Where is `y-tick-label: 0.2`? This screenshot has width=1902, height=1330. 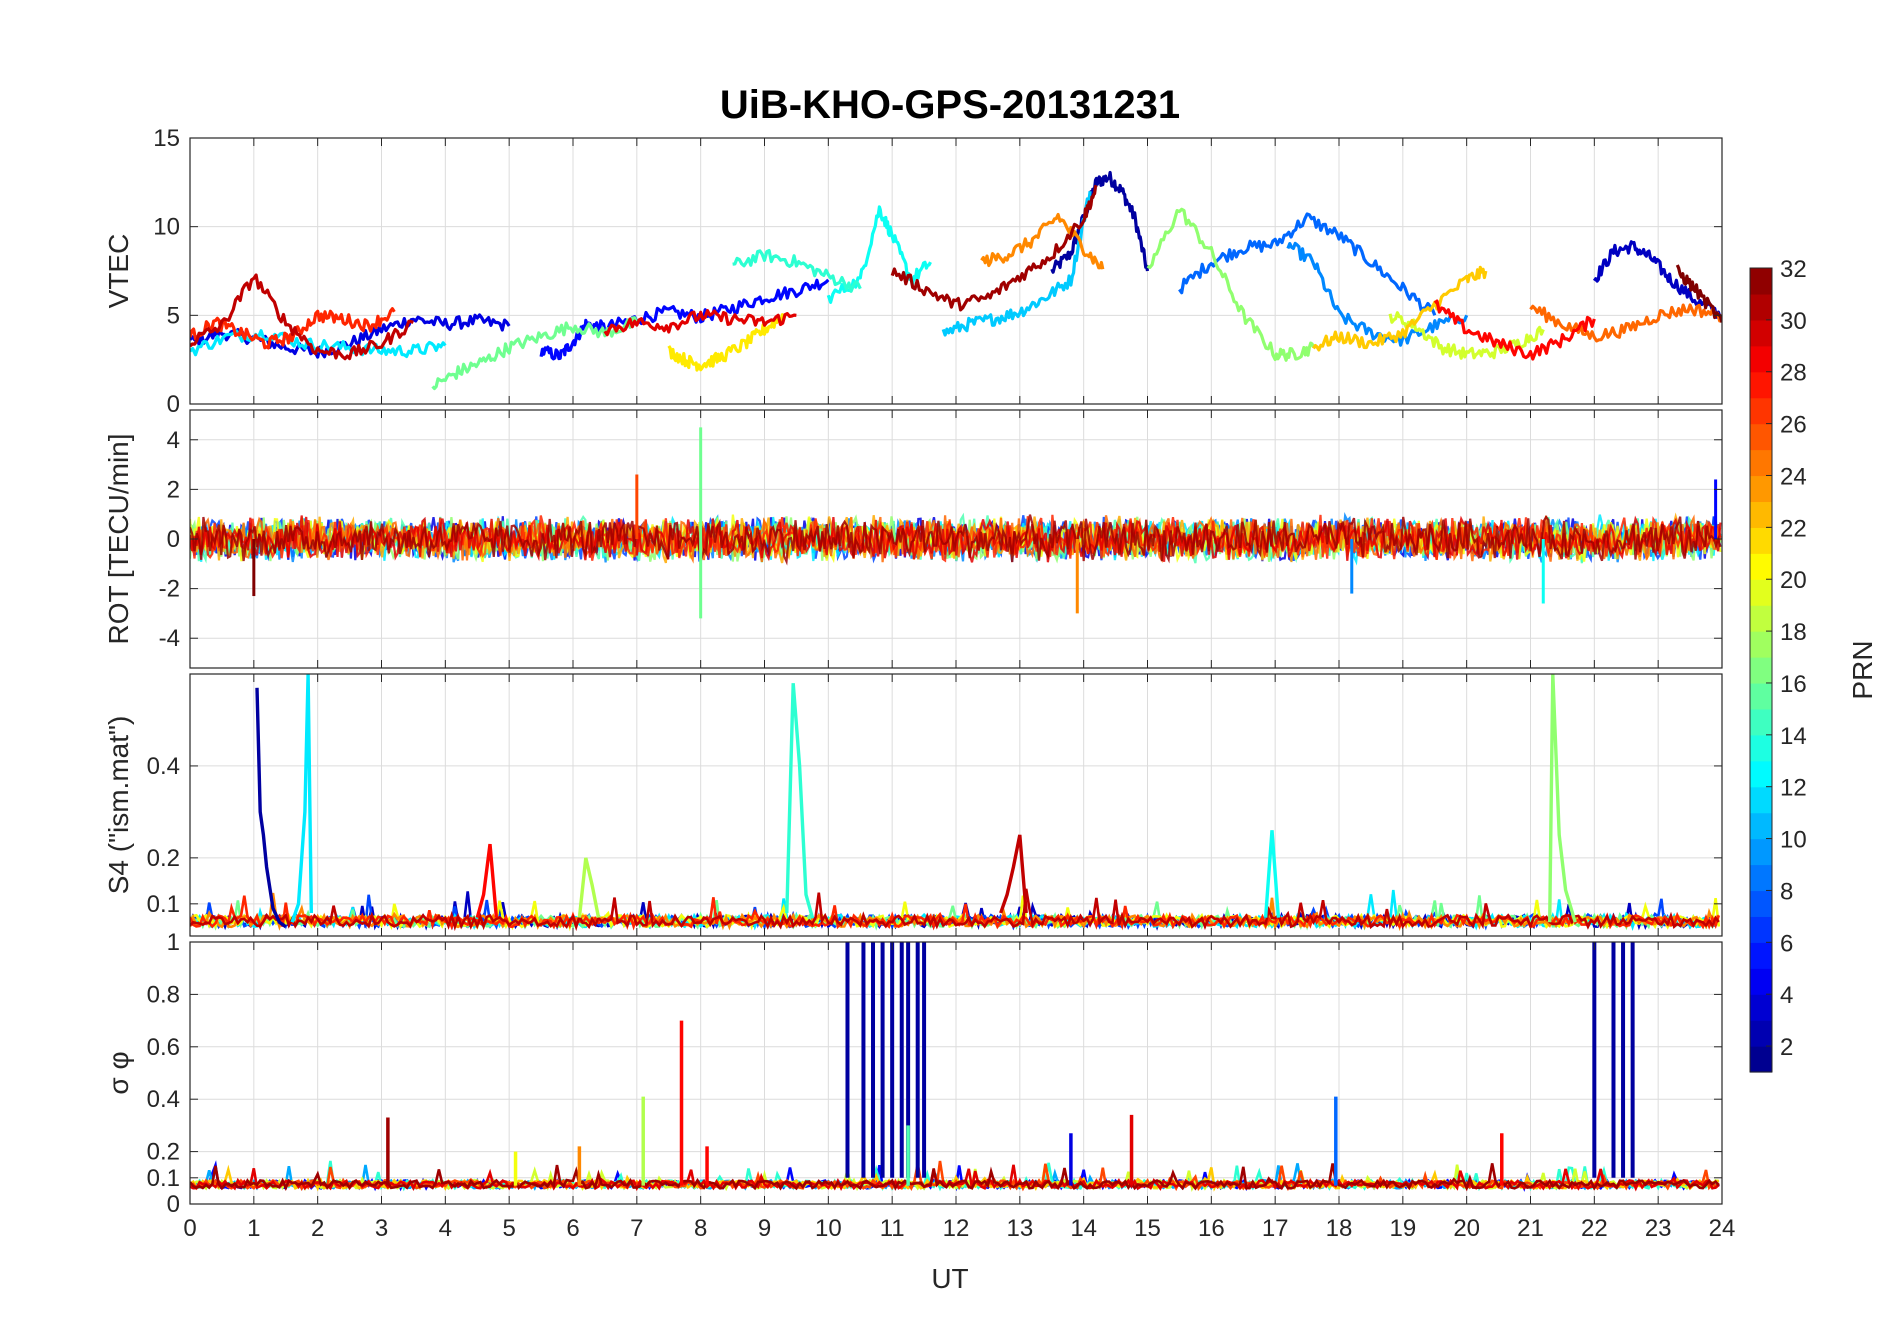 y-tick-label: 0.2 is located at coordinates (163, 858).